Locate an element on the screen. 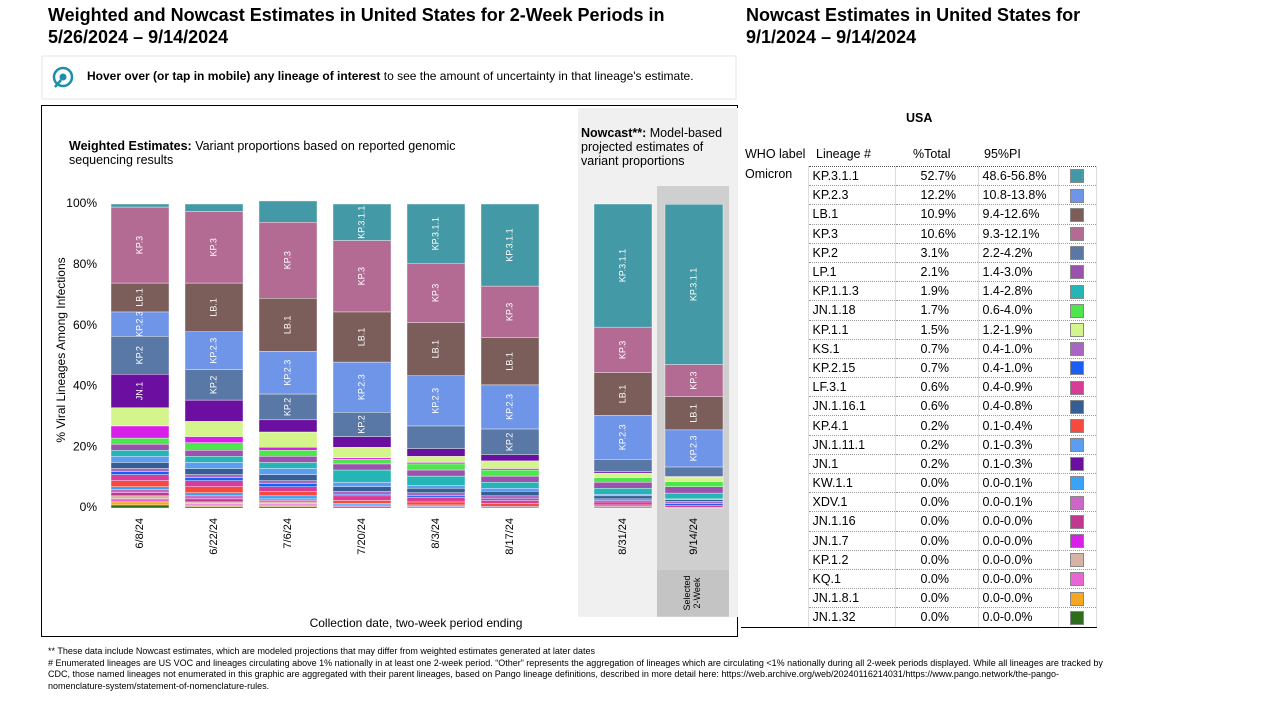  y-tick-label: 40% is located at coordinates (85, 386).